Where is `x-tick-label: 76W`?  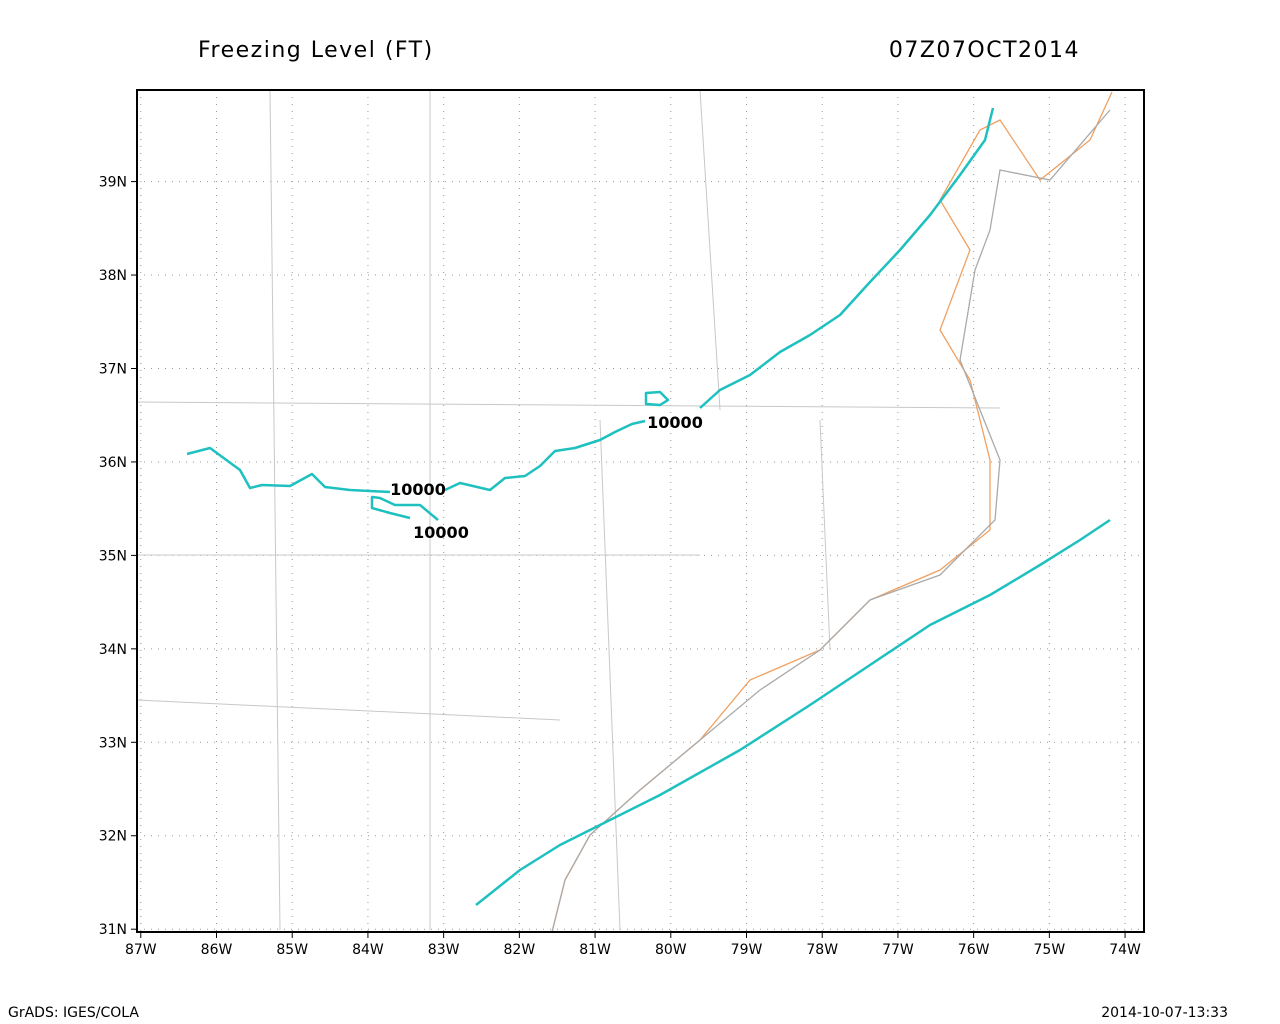
x-tick-label: 76W is located at coordinates (974, 950).